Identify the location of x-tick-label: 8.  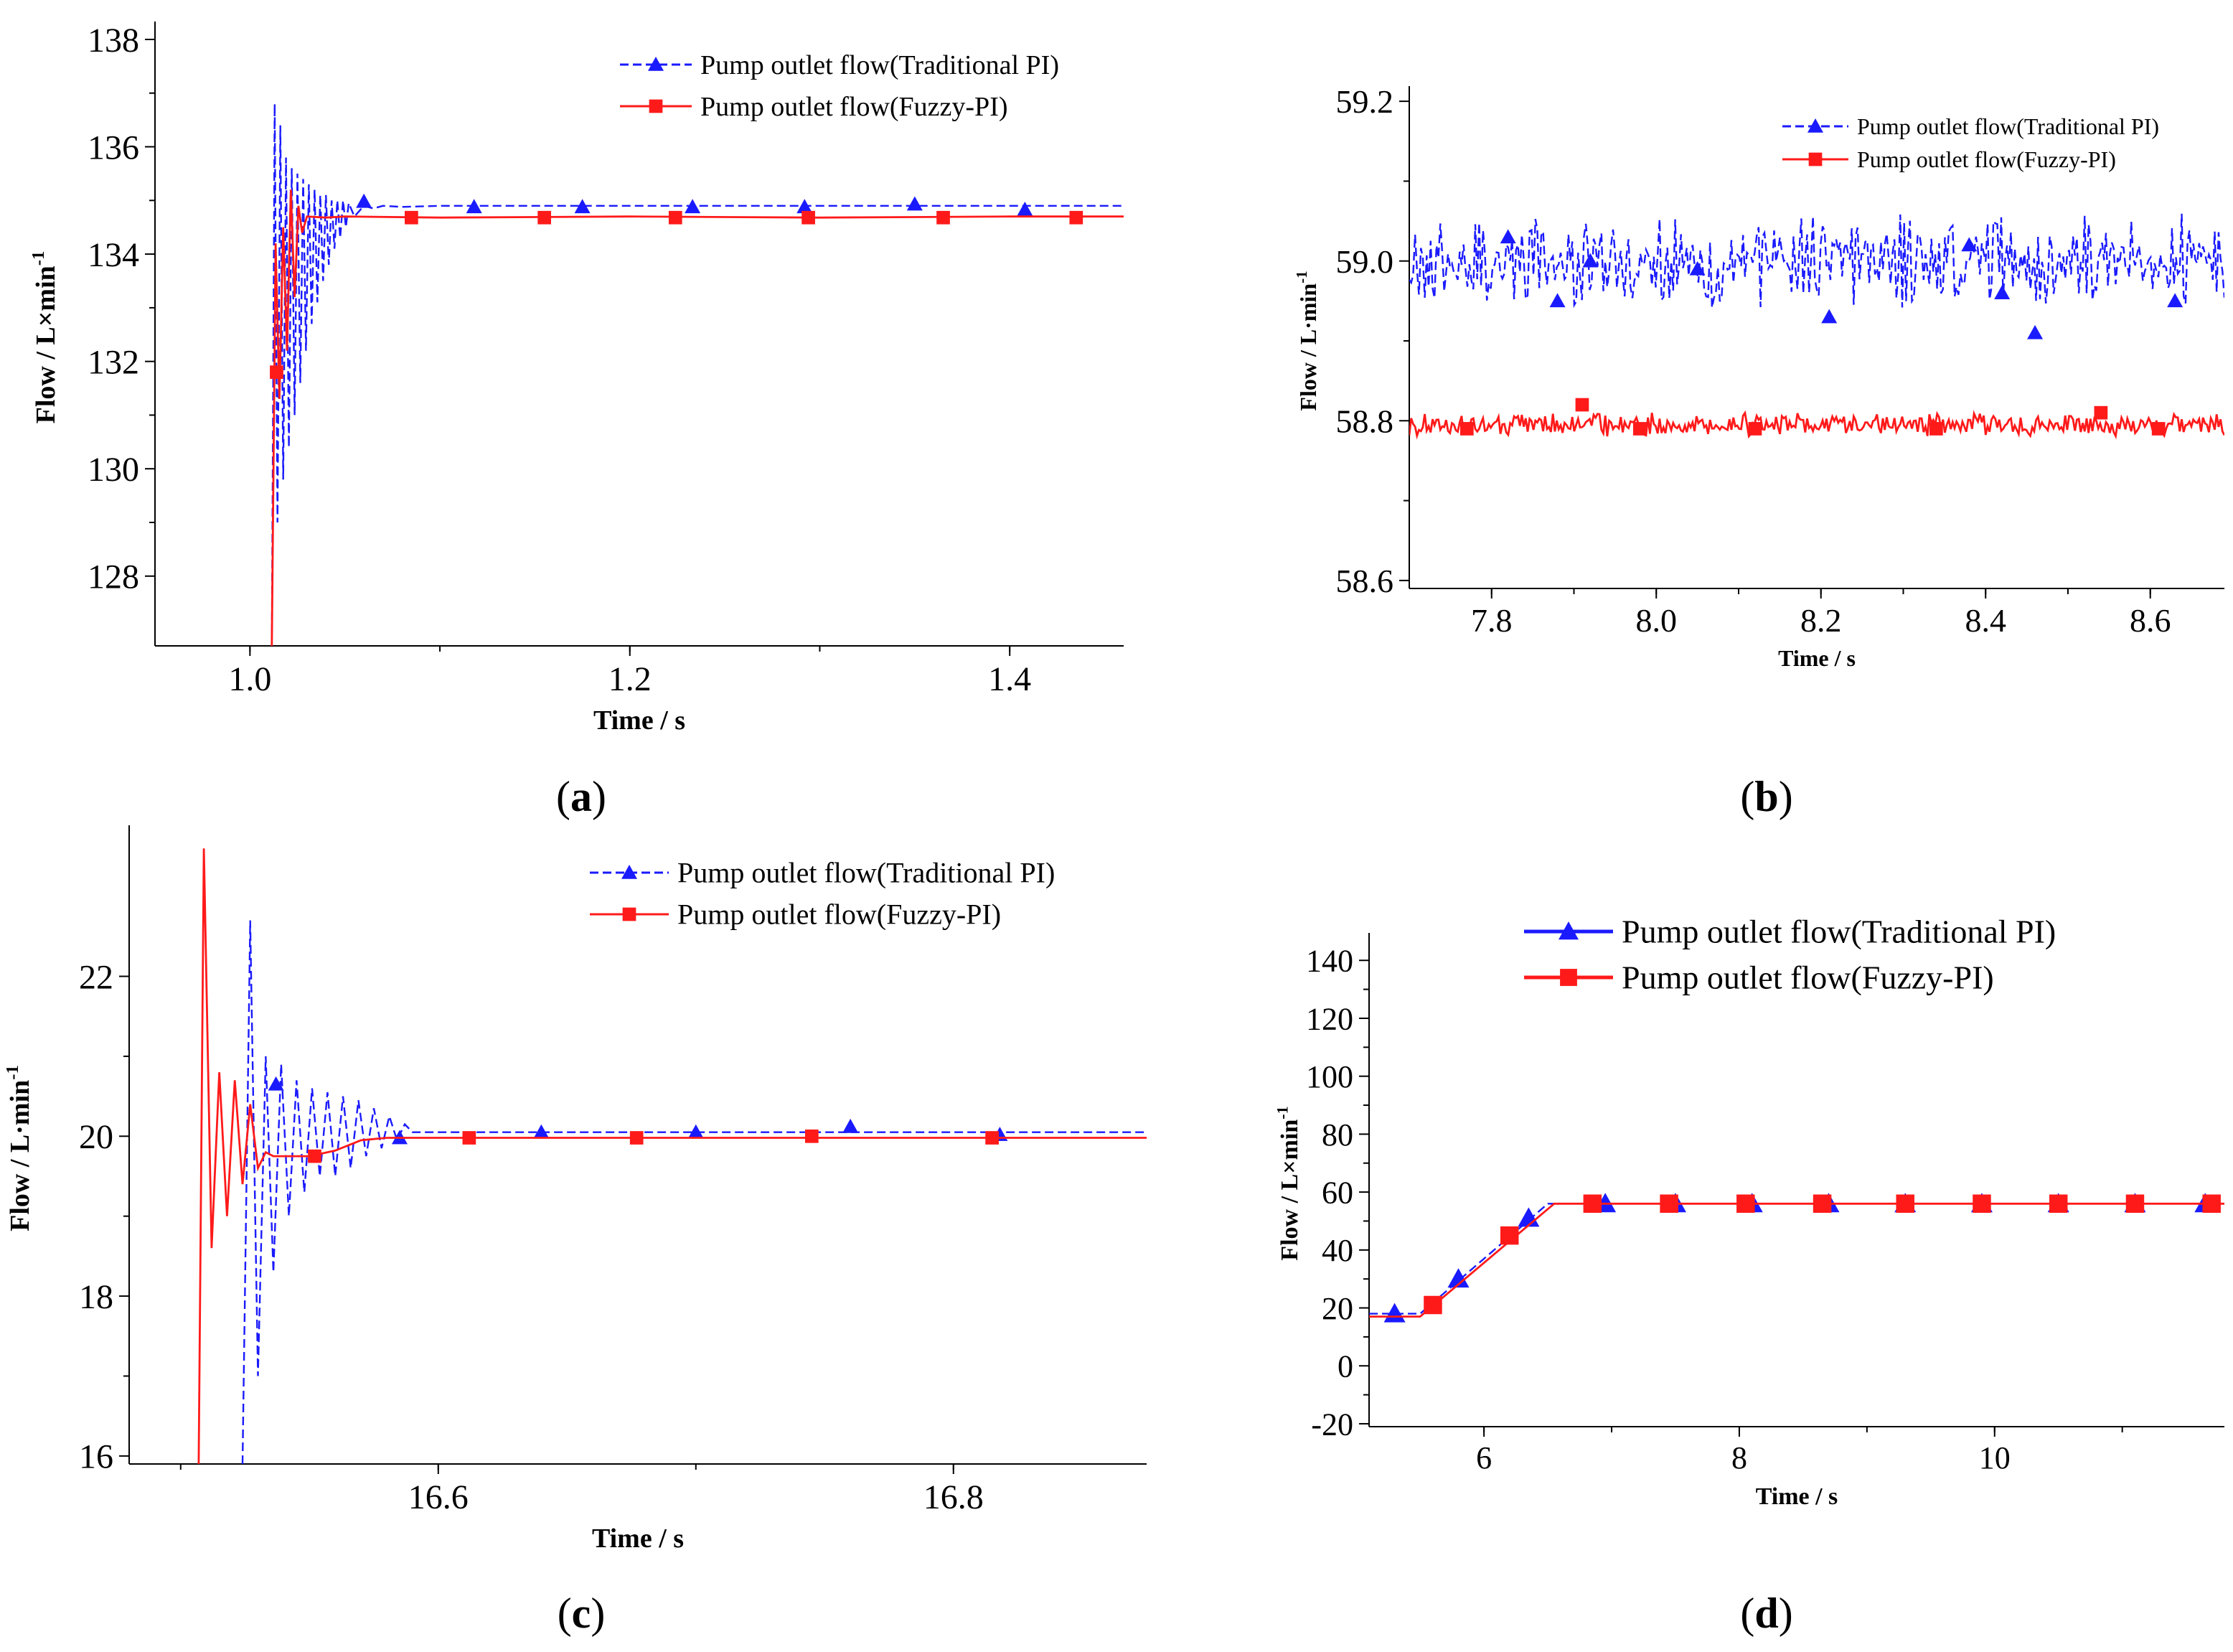
(1739, 1457).